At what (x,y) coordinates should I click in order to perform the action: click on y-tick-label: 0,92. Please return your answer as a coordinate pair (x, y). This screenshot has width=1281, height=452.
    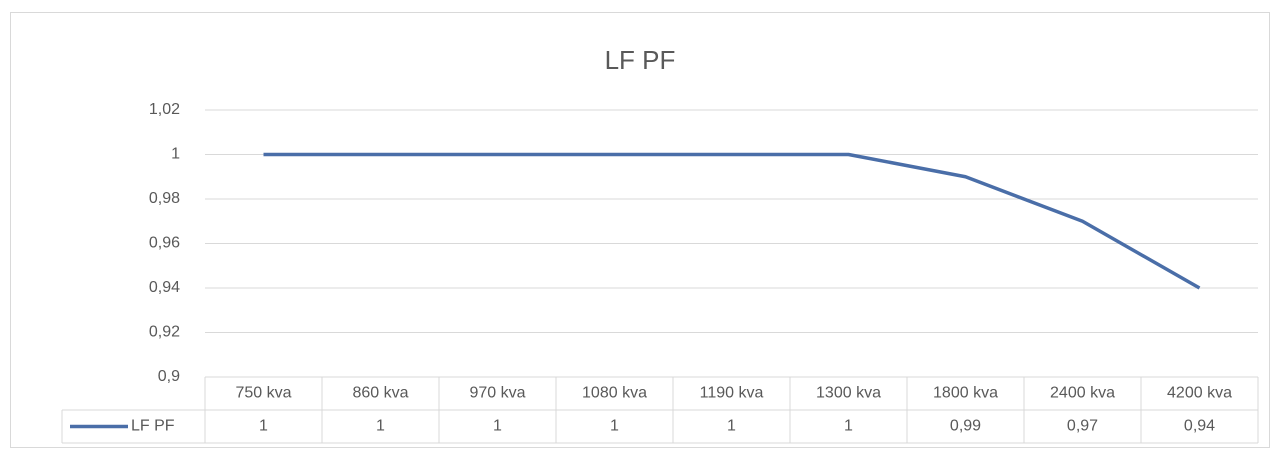
    Looking at the image, I should click on (164, 332).